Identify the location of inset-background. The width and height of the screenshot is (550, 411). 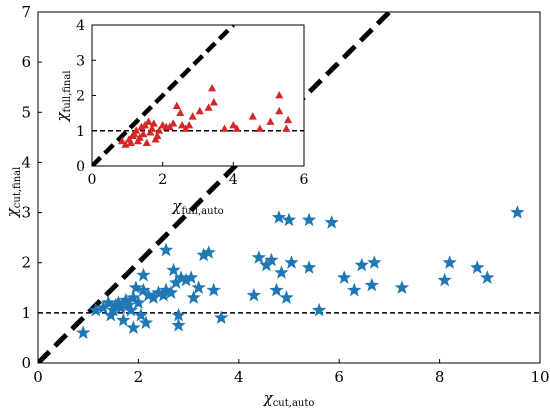
(198, 95).